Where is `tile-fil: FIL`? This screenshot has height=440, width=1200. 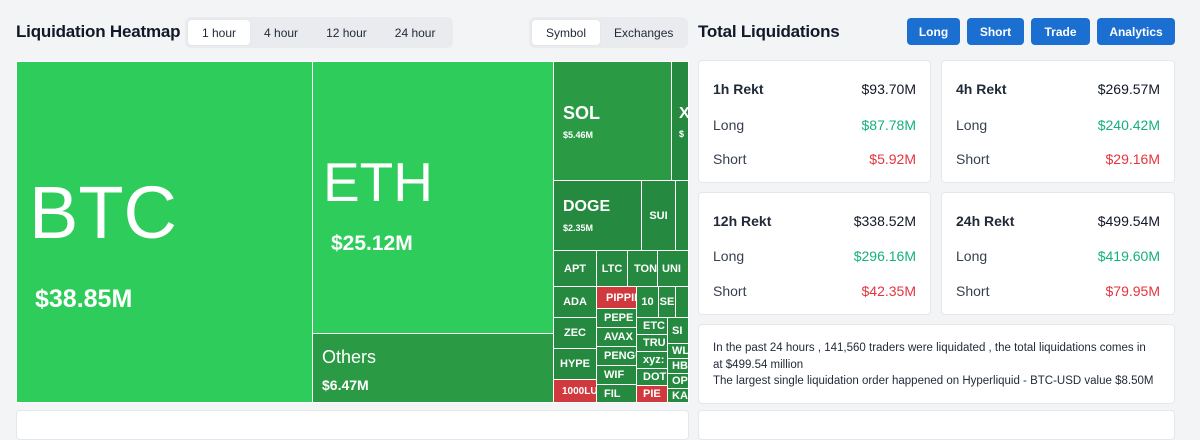 tile-fil: FIL is located at coordinates (616, 393).